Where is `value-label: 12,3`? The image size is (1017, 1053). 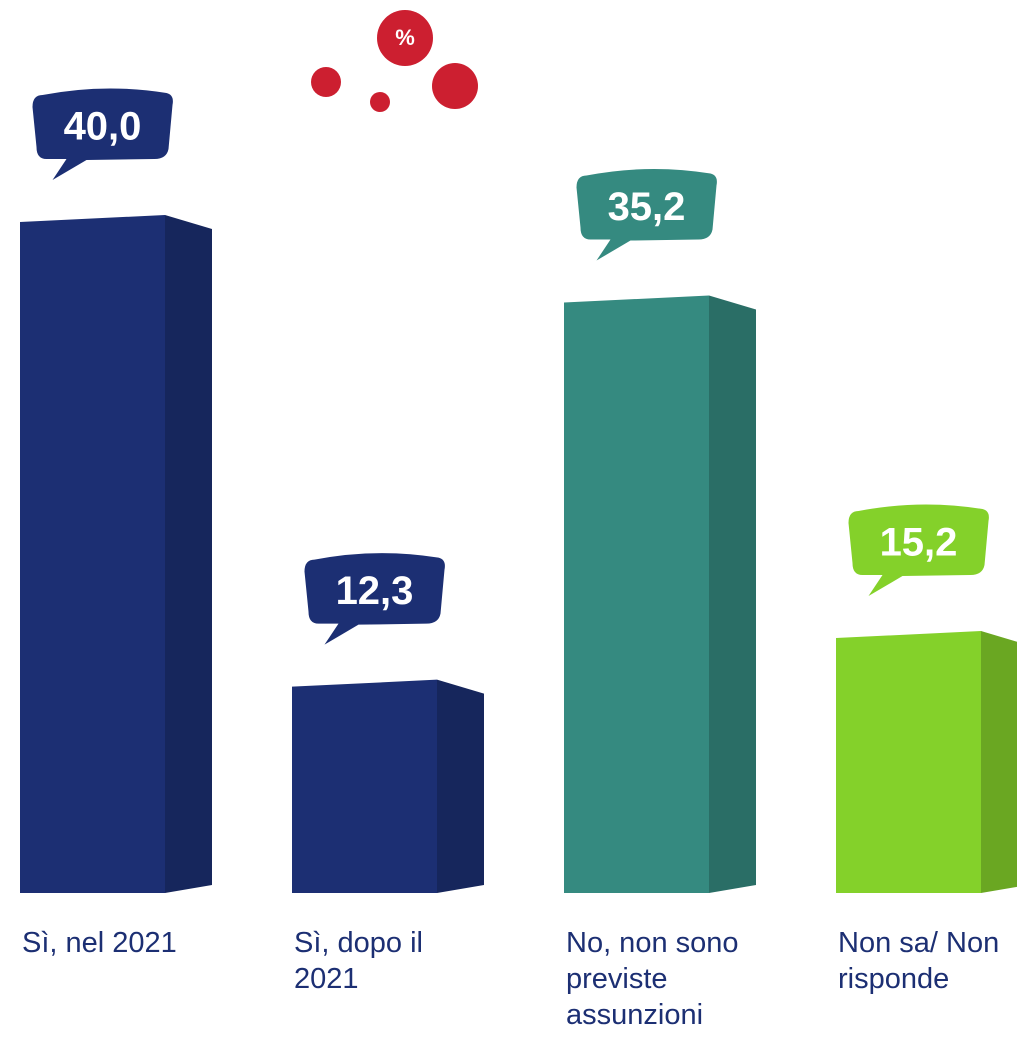
value-label: 12,3 is located at coordinates (375, 591).